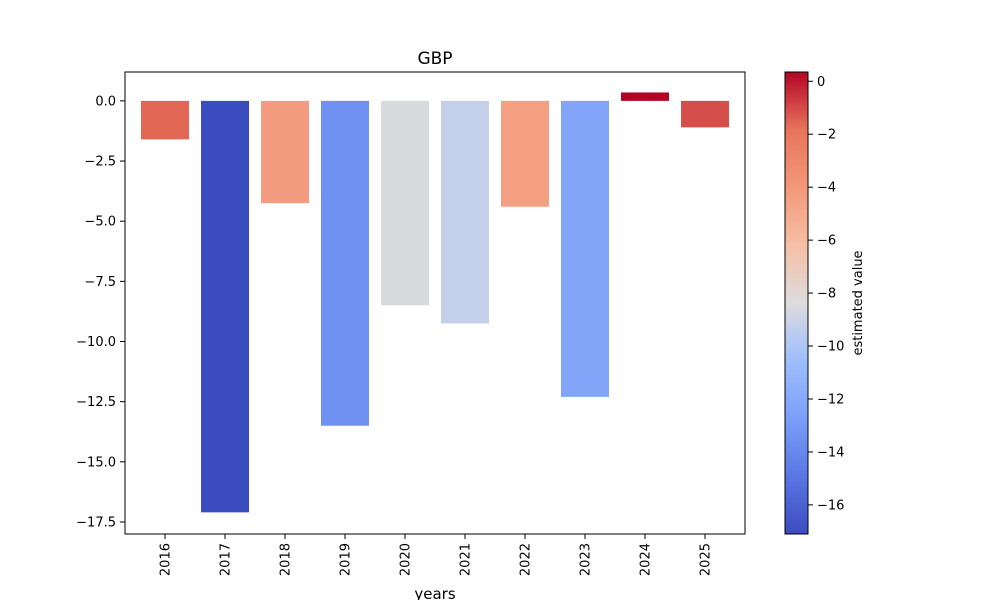  I want to click on bar-2021, so click(465, 212).